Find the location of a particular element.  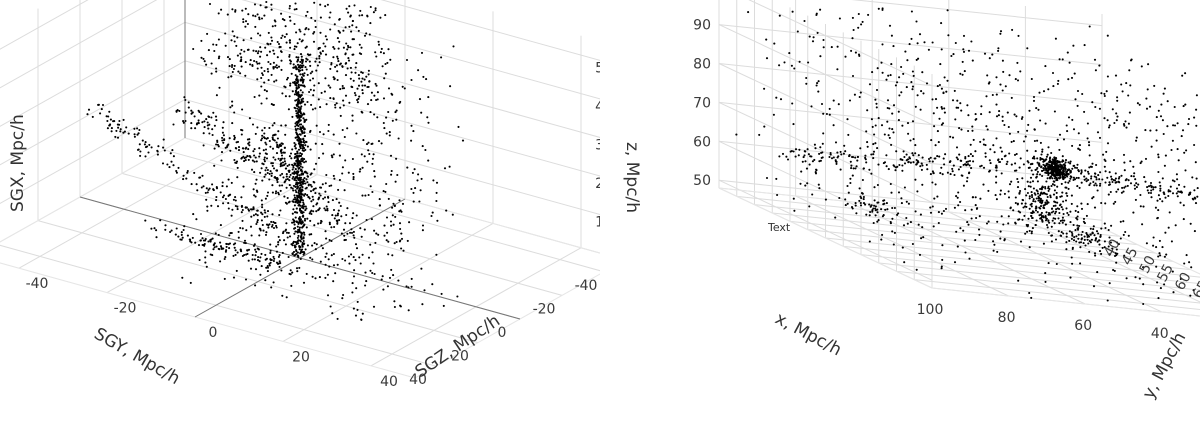

tick-label-x: 80 is located at coordinates (1007, 318).